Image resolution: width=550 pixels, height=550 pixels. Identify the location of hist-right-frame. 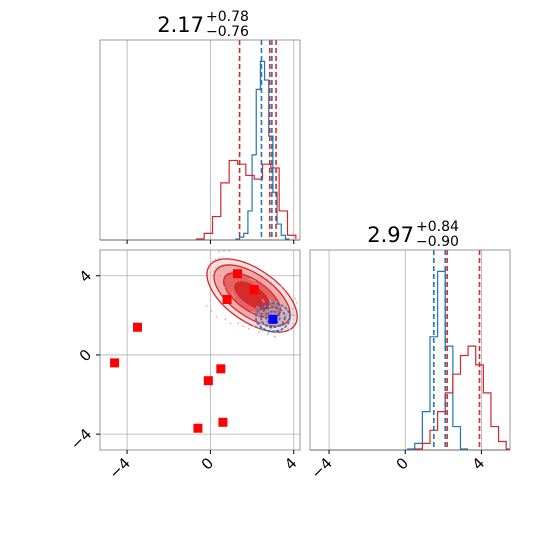
(410, 350).